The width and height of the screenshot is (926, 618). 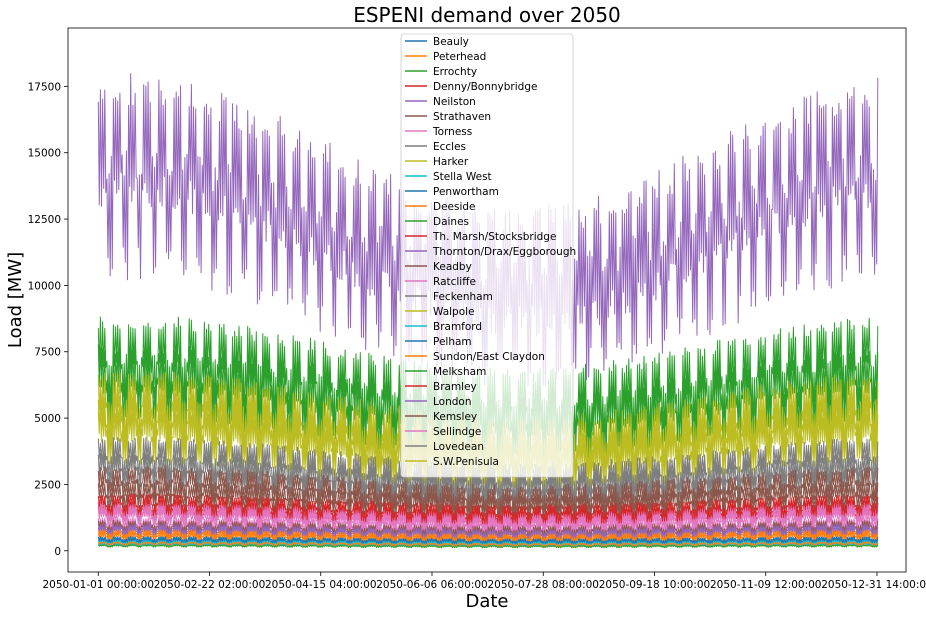 I want to click on series-line-keadby, so click(x=488, y=528).